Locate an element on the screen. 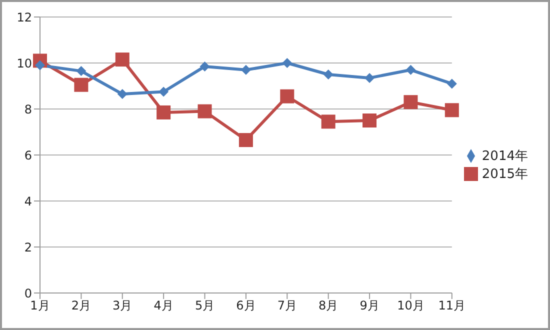 This screenshot has height=330, width=550. x-tick-label: 2月 is located at coordinates (81, 305).